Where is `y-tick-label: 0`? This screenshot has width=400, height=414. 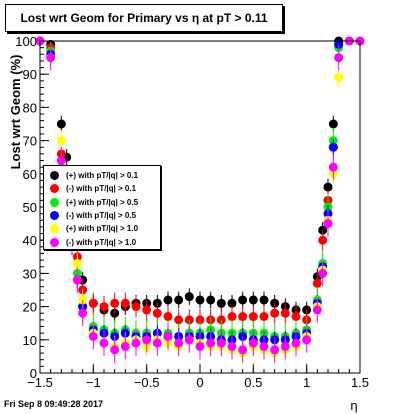
y-tick-label: 0 is located at coordinates (33, 373).